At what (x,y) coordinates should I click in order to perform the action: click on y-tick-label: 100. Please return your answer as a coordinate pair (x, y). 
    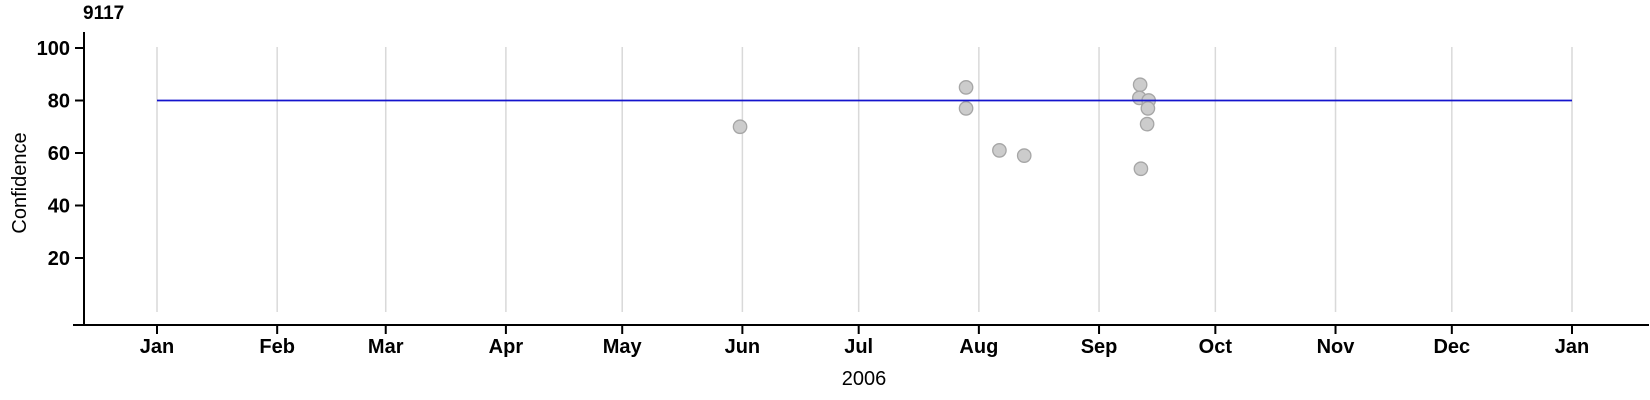
    Looking at the image, I should click on (53, 49).